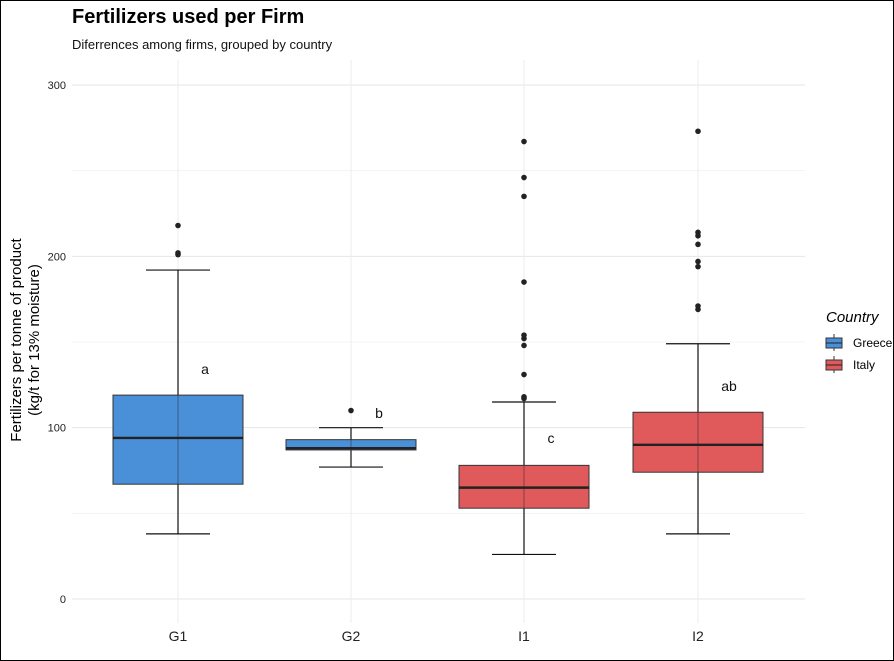 The width and height of the screenshot is (894, 661). What do you see at coordinates (57, 86) in the screenshot?
I see `y-tick-label: 300` at bounding box center [57, 86].